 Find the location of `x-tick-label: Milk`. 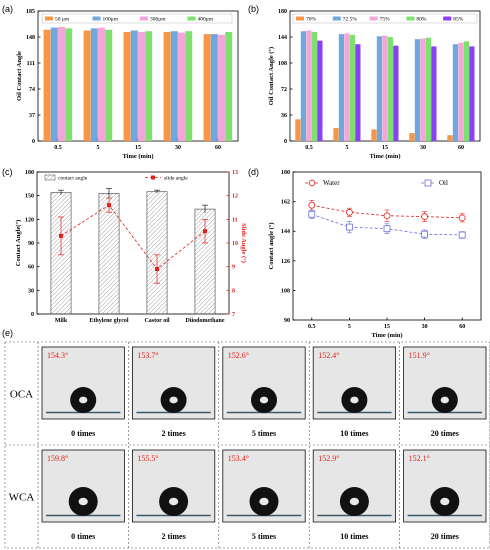

x-tick-label: Milk is located at coordinates (61, 321).